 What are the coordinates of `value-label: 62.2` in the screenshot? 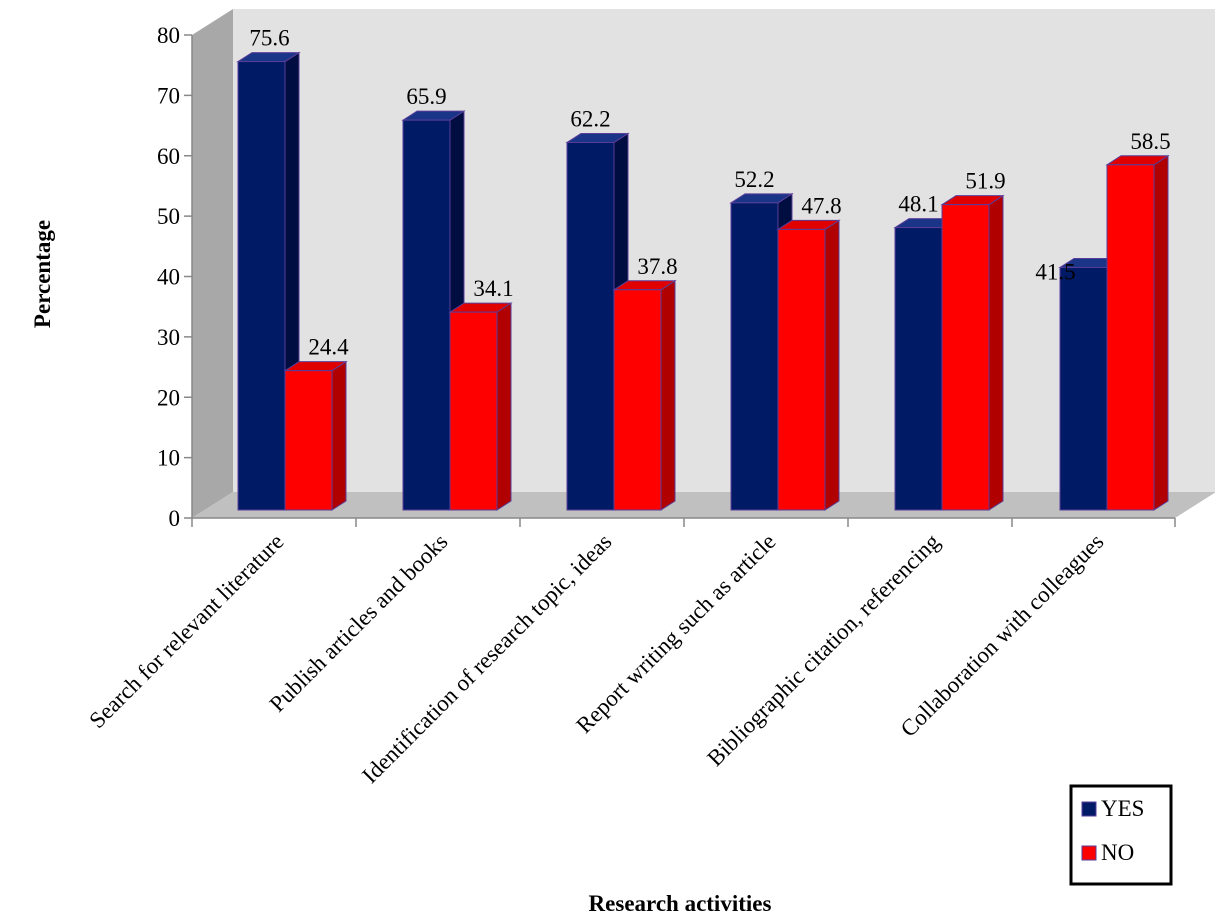 It's located at (590, 118).